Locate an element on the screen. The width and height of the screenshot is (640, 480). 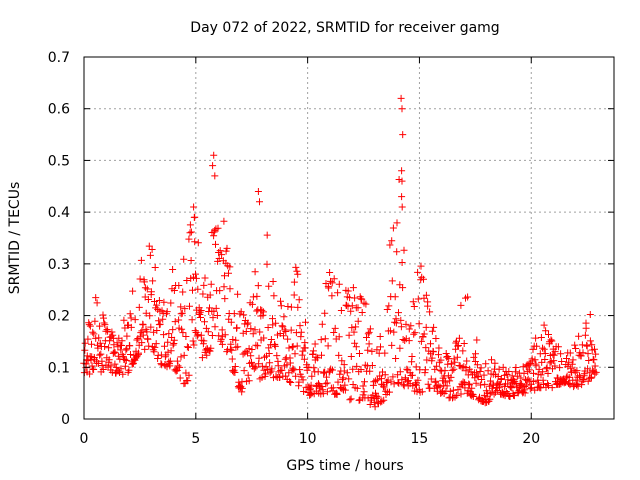
x-tick-label: 10 is located at coordinates (308, 439).